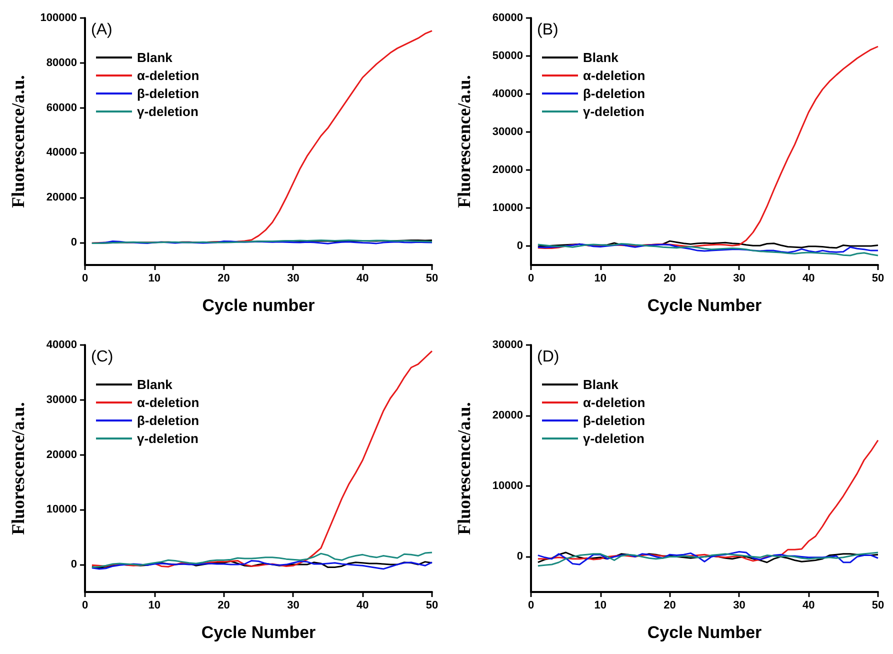  What do you see at coordinates (101, 30) in the screenshot?
I see `annotation: (A)` at bounding box center [101, 30].